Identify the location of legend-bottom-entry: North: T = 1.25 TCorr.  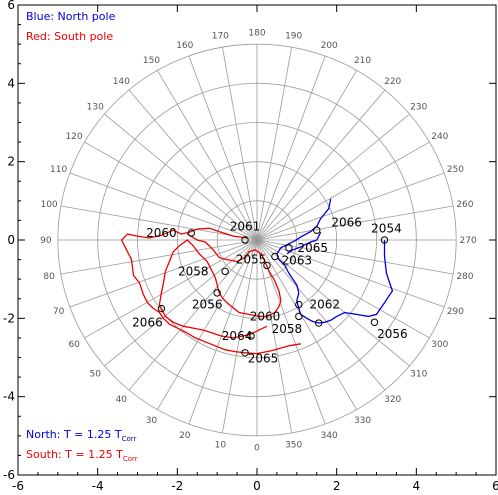
(81, 435).